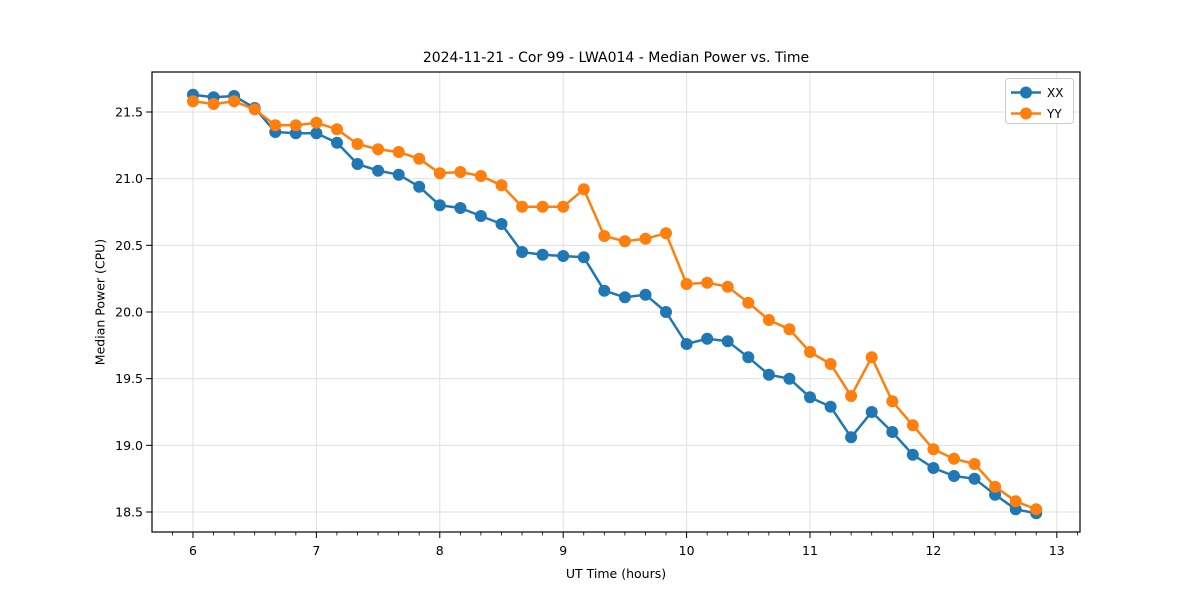  I want to click on x-tick-label: 13, so click(1057, 550).